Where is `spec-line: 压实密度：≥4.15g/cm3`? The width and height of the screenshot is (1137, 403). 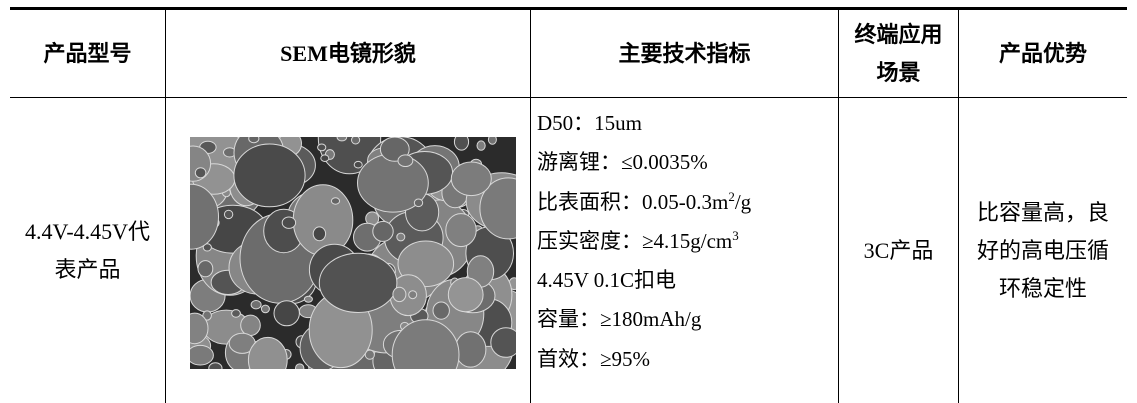
spec-line: 压实密度：≥4.15g/cm3 is located at coordinates (644, 241).